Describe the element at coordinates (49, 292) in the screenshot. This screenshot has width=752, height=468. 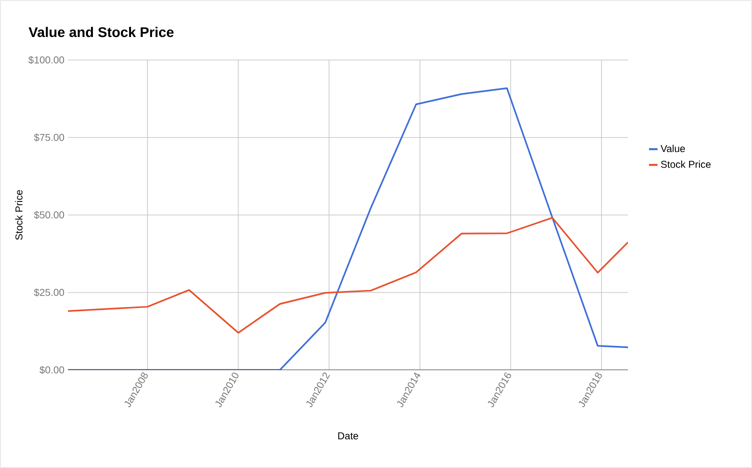
I see `y-tick-label: $25.00` at that location.